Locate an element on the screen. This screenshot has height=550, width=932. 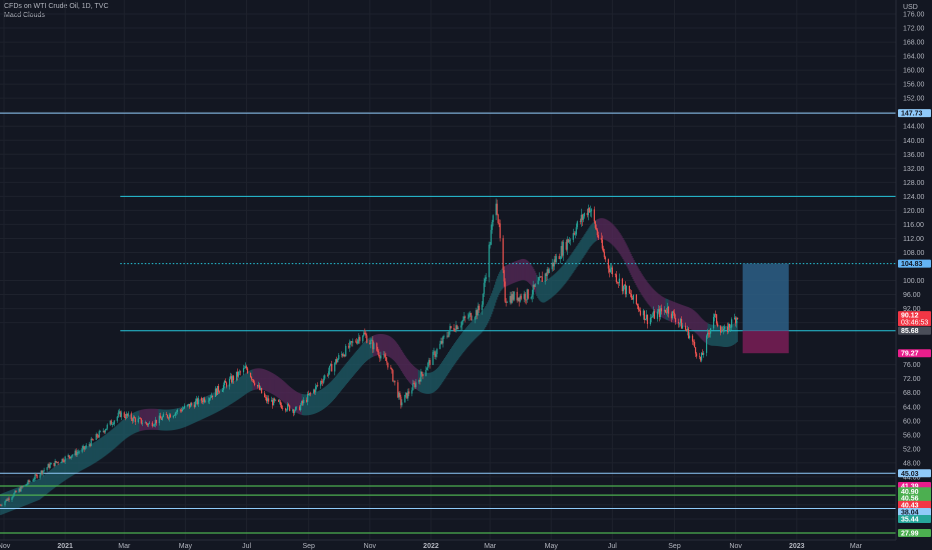
indicator-label: Macd Clouds is located at coordinates (24, 15).